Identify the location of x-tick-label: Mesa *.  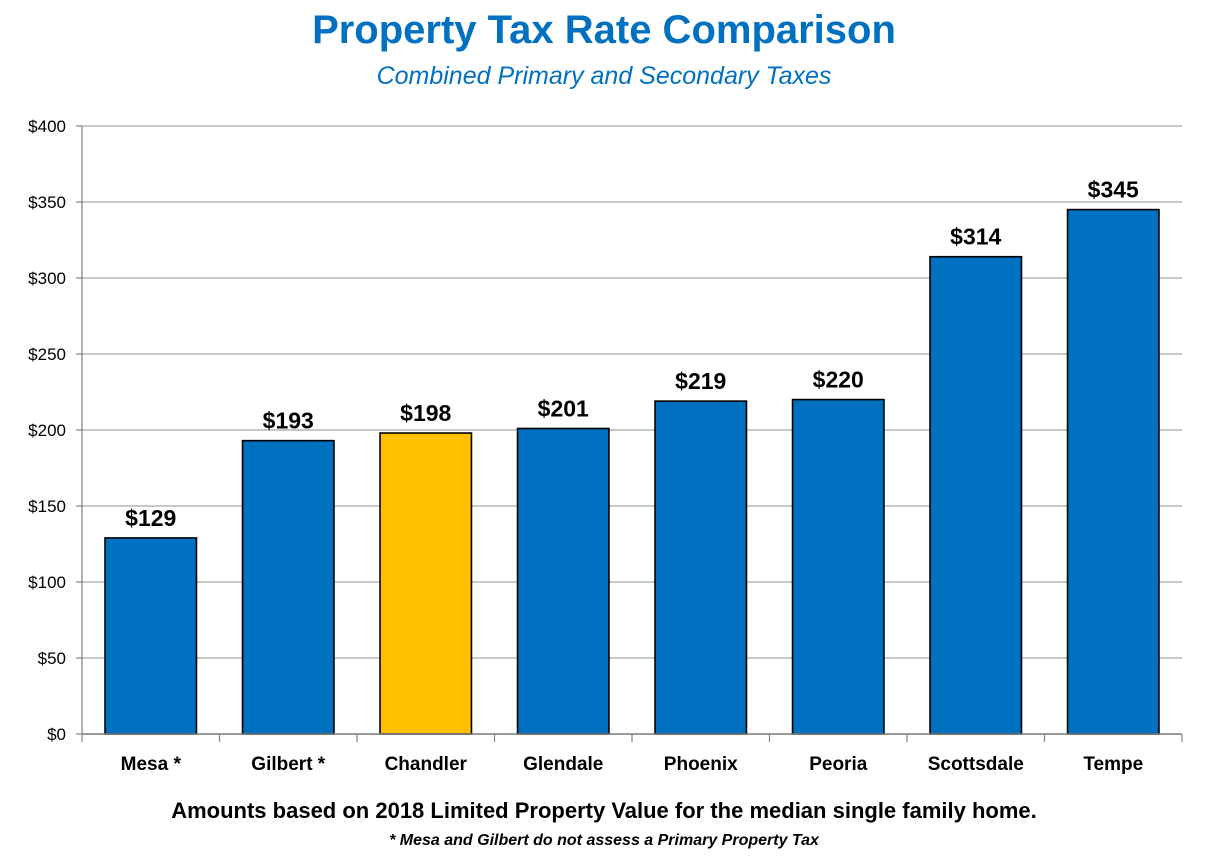
(151, 764).